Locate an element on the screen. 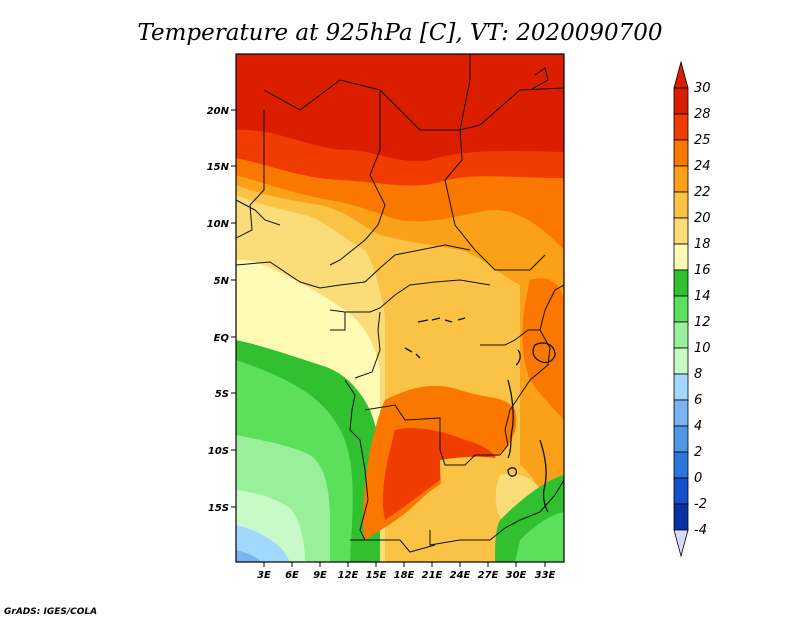 The image size is (800, 618). latitude-axis: 20N 15N 10N 5N EQ 5S 10S 15S is located at coordinates (221, 310).